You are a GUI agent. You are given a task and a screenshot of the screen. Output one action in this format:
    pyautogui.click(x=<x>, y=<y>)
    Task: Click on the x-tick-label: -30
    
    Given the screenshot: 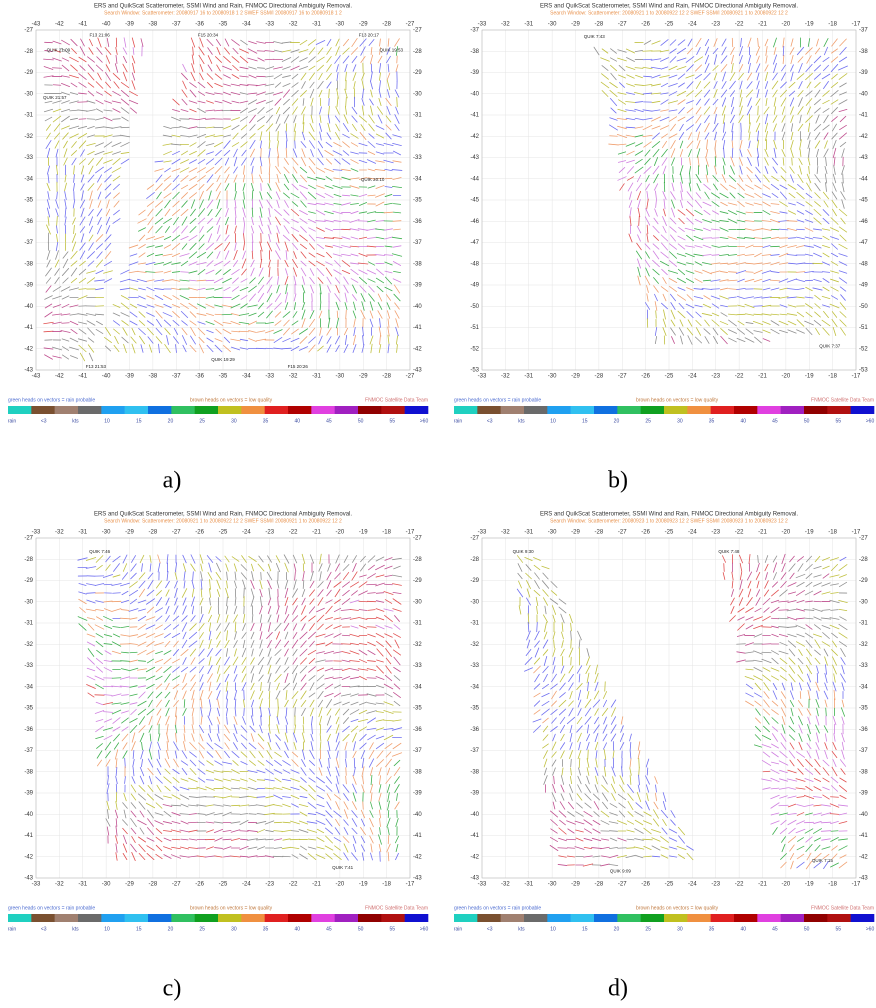 What is the action you would take?
    pyautogui.click(x=552, y=885)
    